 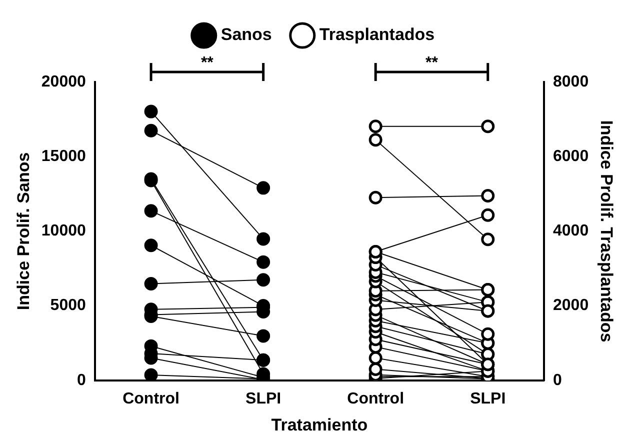 I want to click on y2-tick-label: 6000, so click(x=571, y=157).